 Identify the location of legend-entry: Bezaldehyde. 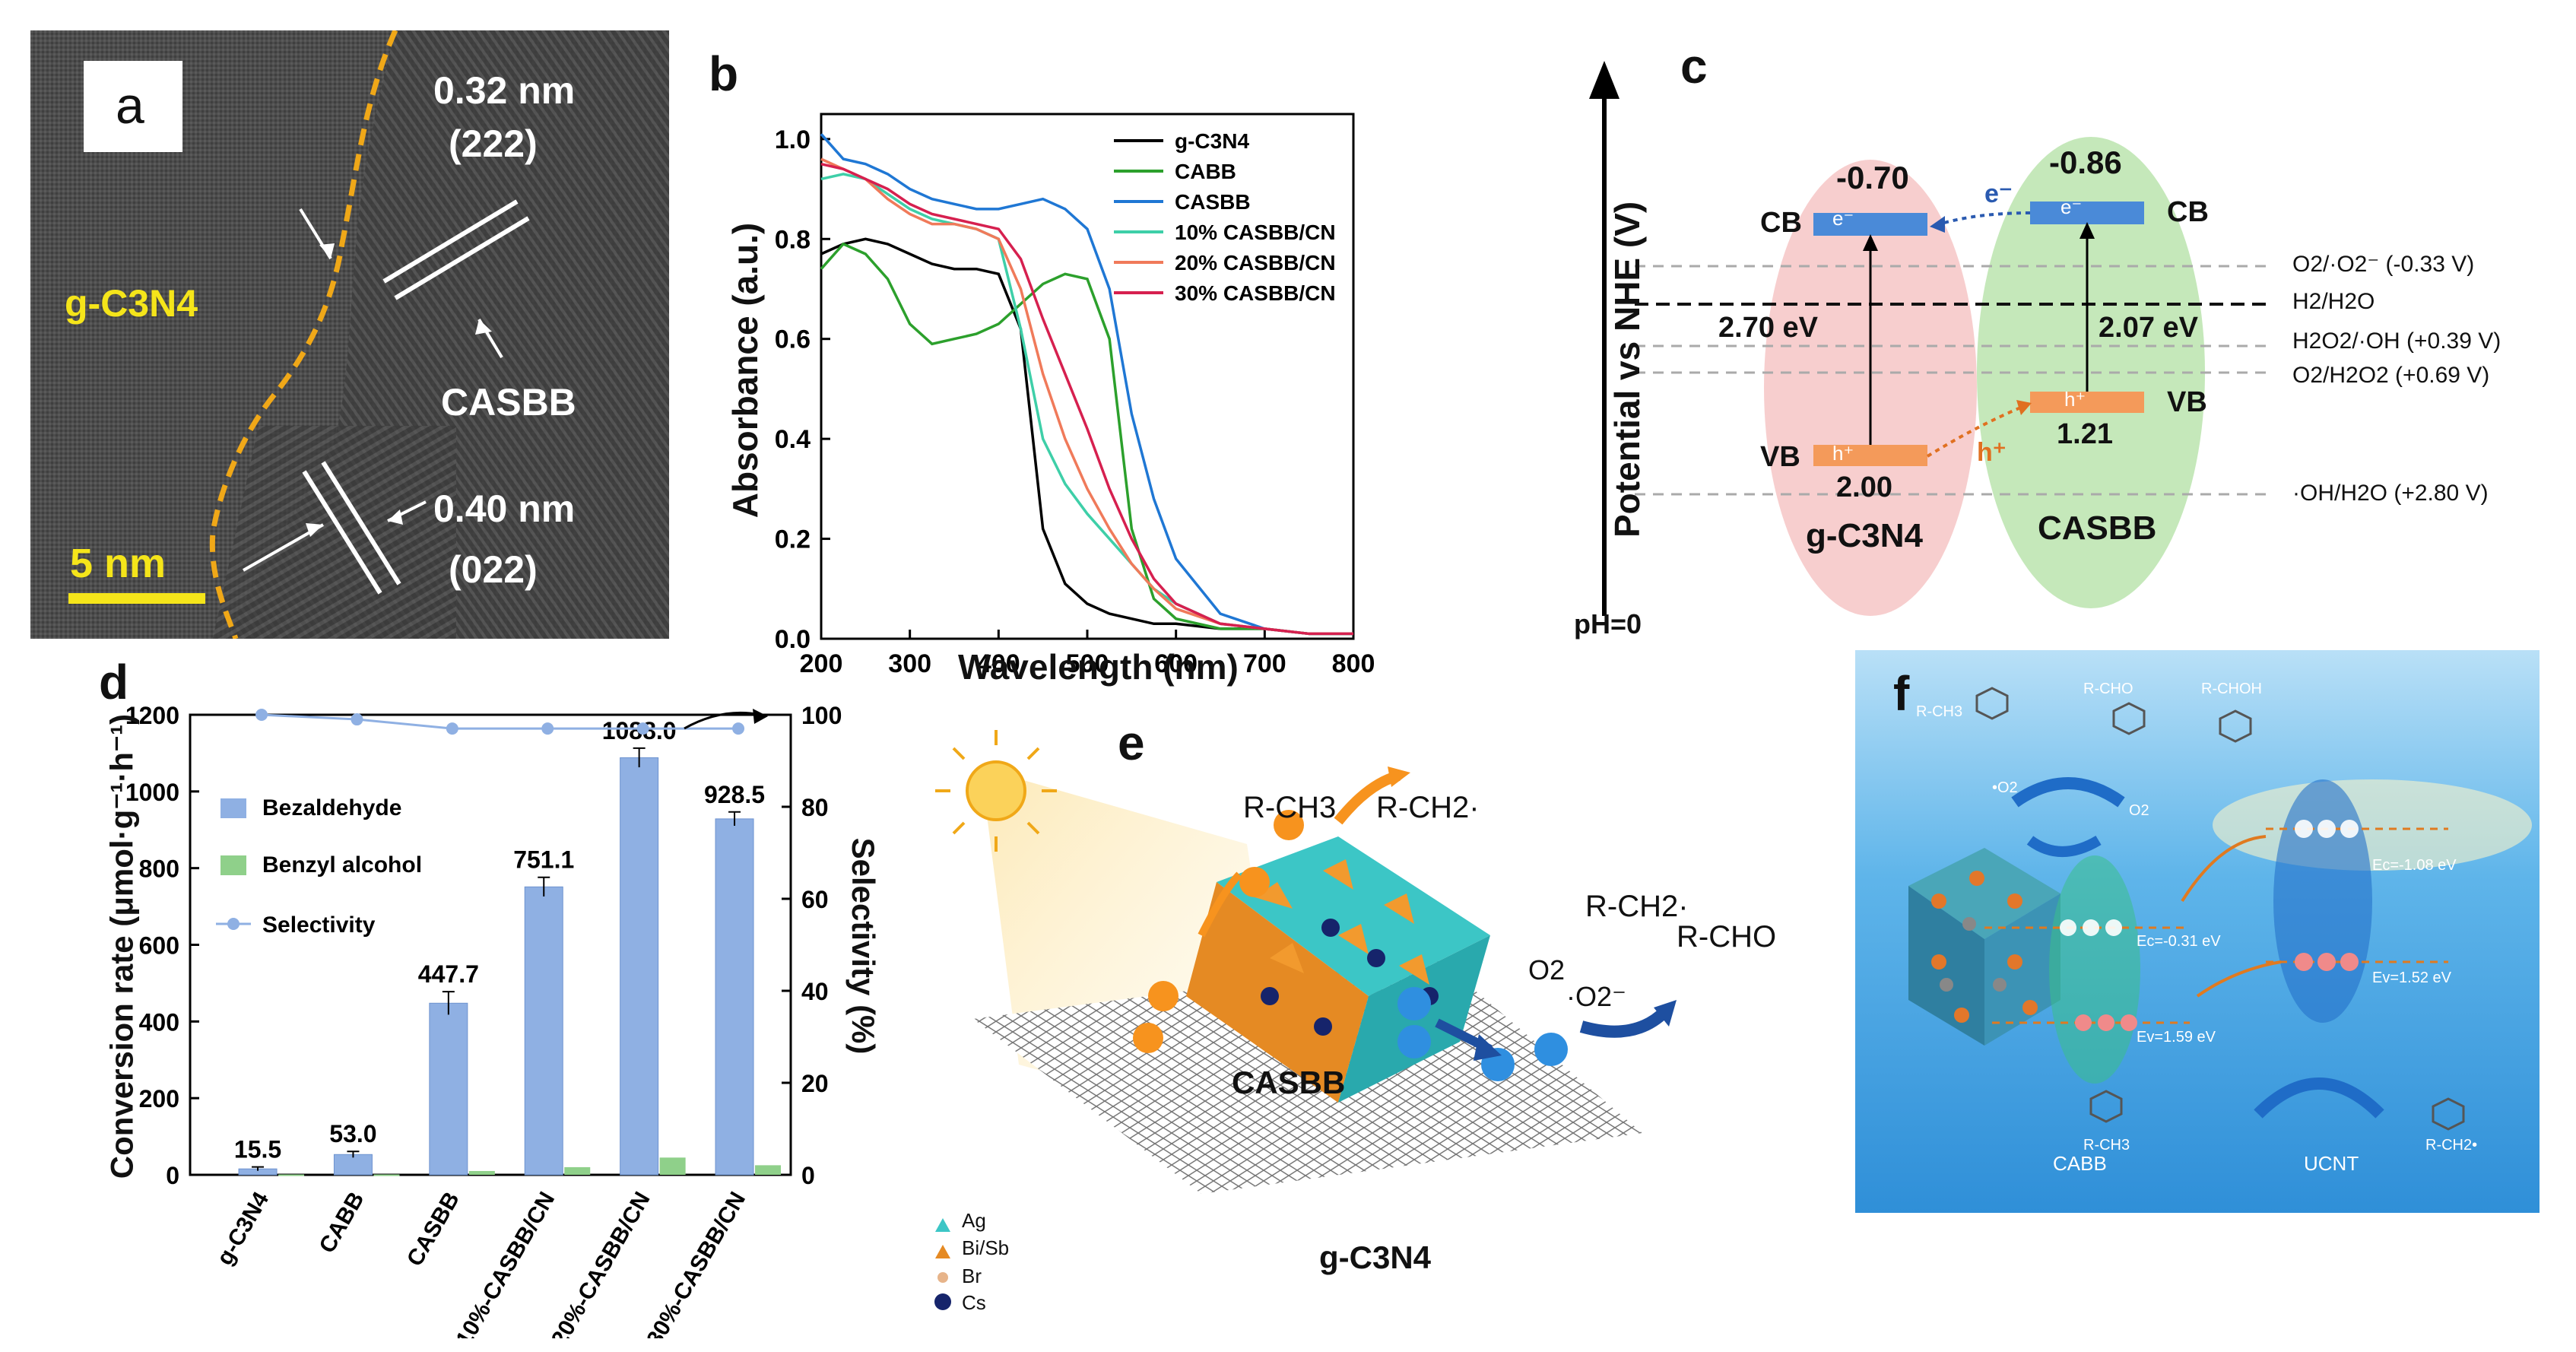
(331, 807).